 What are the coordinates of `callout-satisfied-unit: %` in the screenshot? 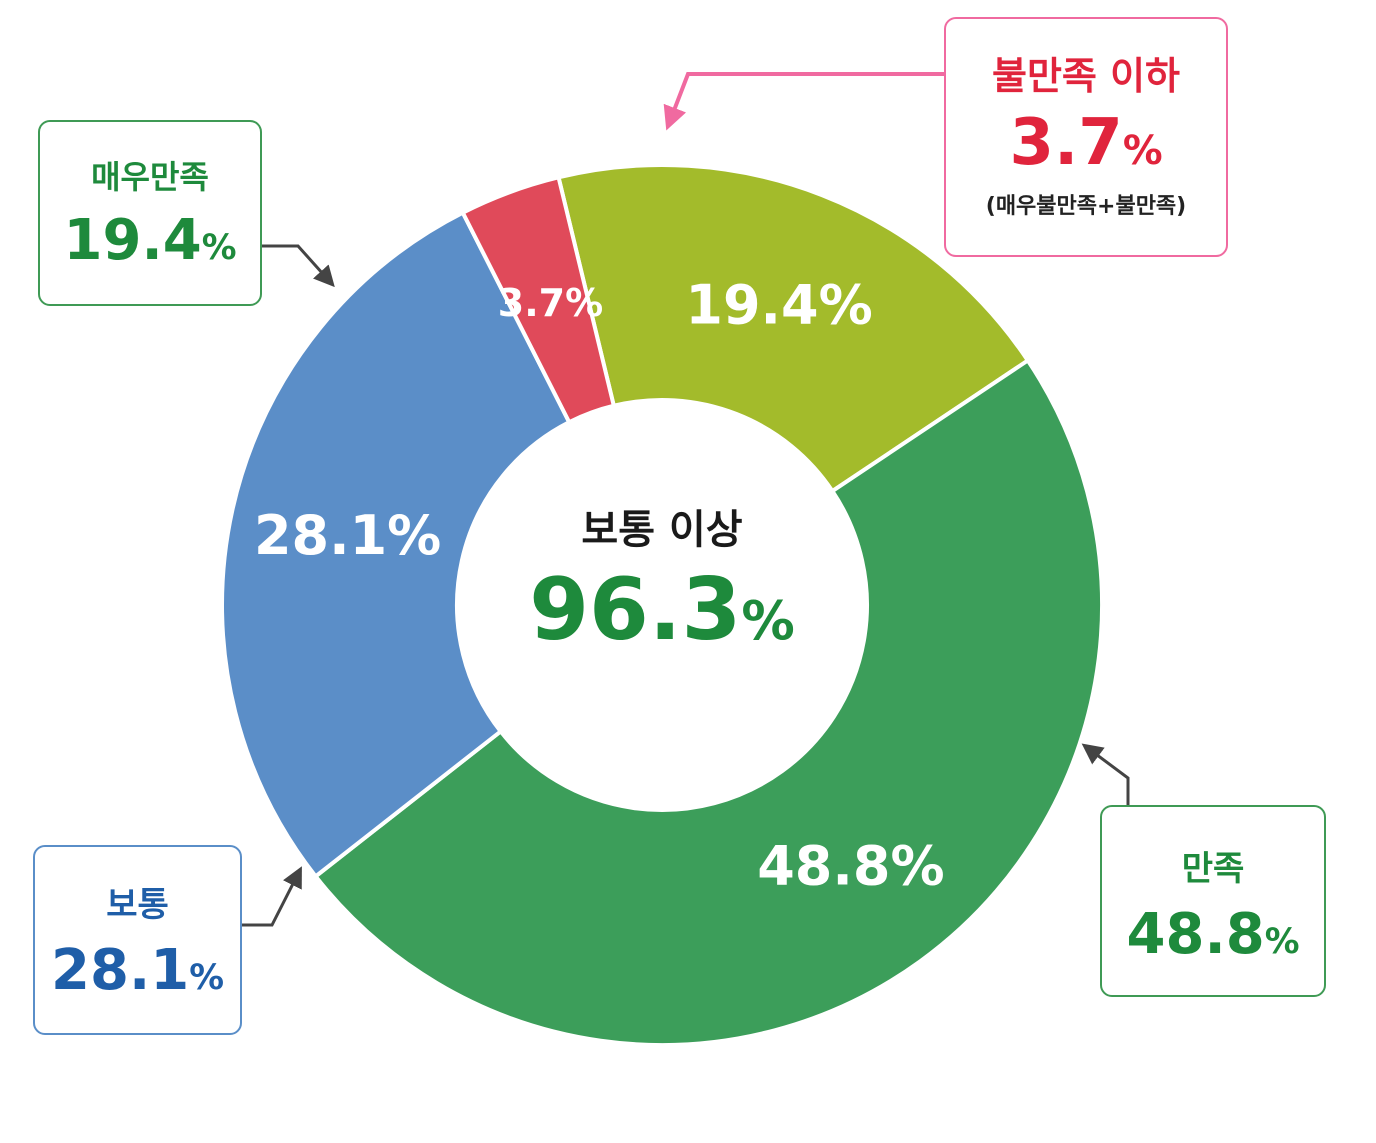 It's located at (1282, 942).